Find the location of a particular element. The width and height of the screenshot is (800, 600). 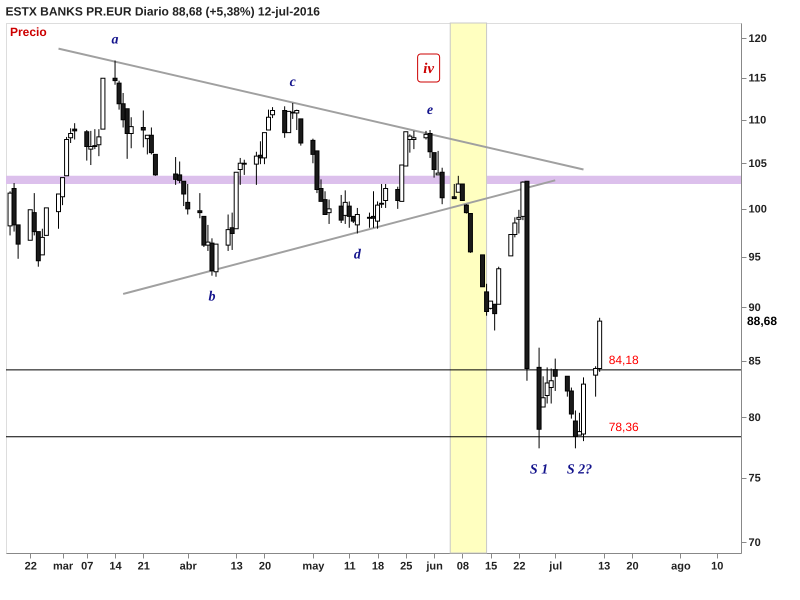

y-tick-label: 110 is located at coordinates (757, 120).